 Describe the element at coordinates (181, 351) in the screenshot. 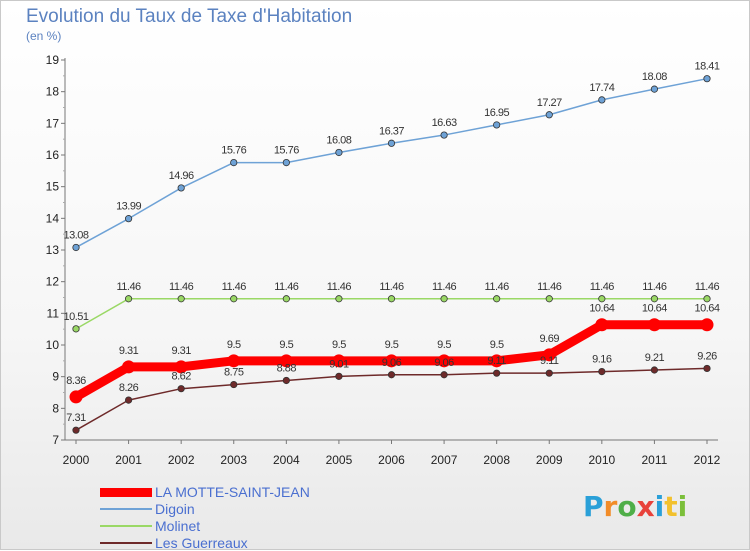

I see `data-label: 9.31` at that location.